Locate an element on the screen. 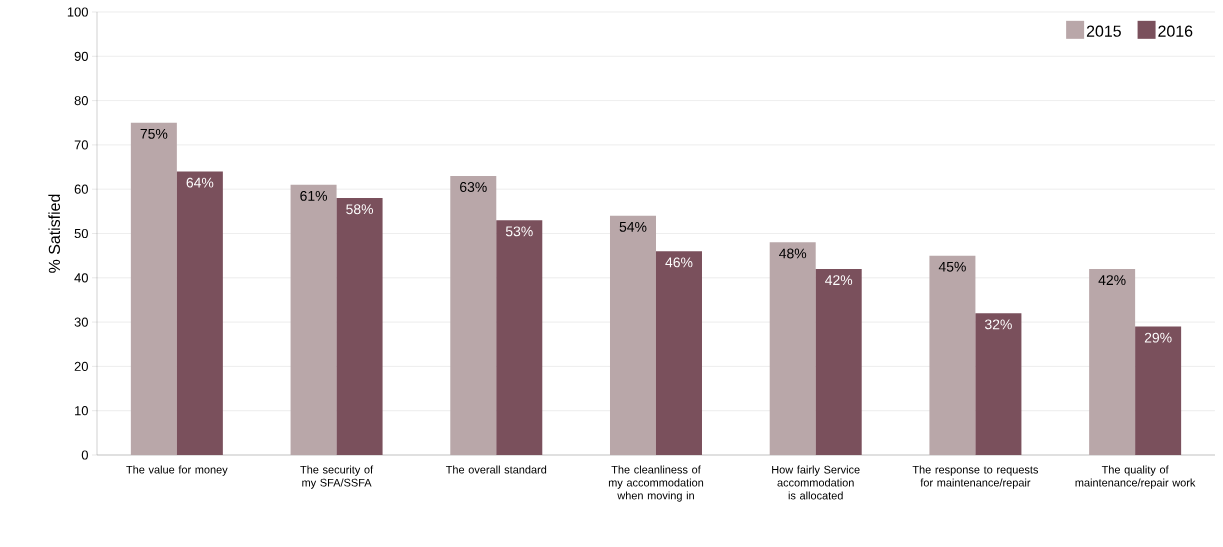 The image size is (1223, 547). y-tick-label: 90 is located at coordinates (81, 56).